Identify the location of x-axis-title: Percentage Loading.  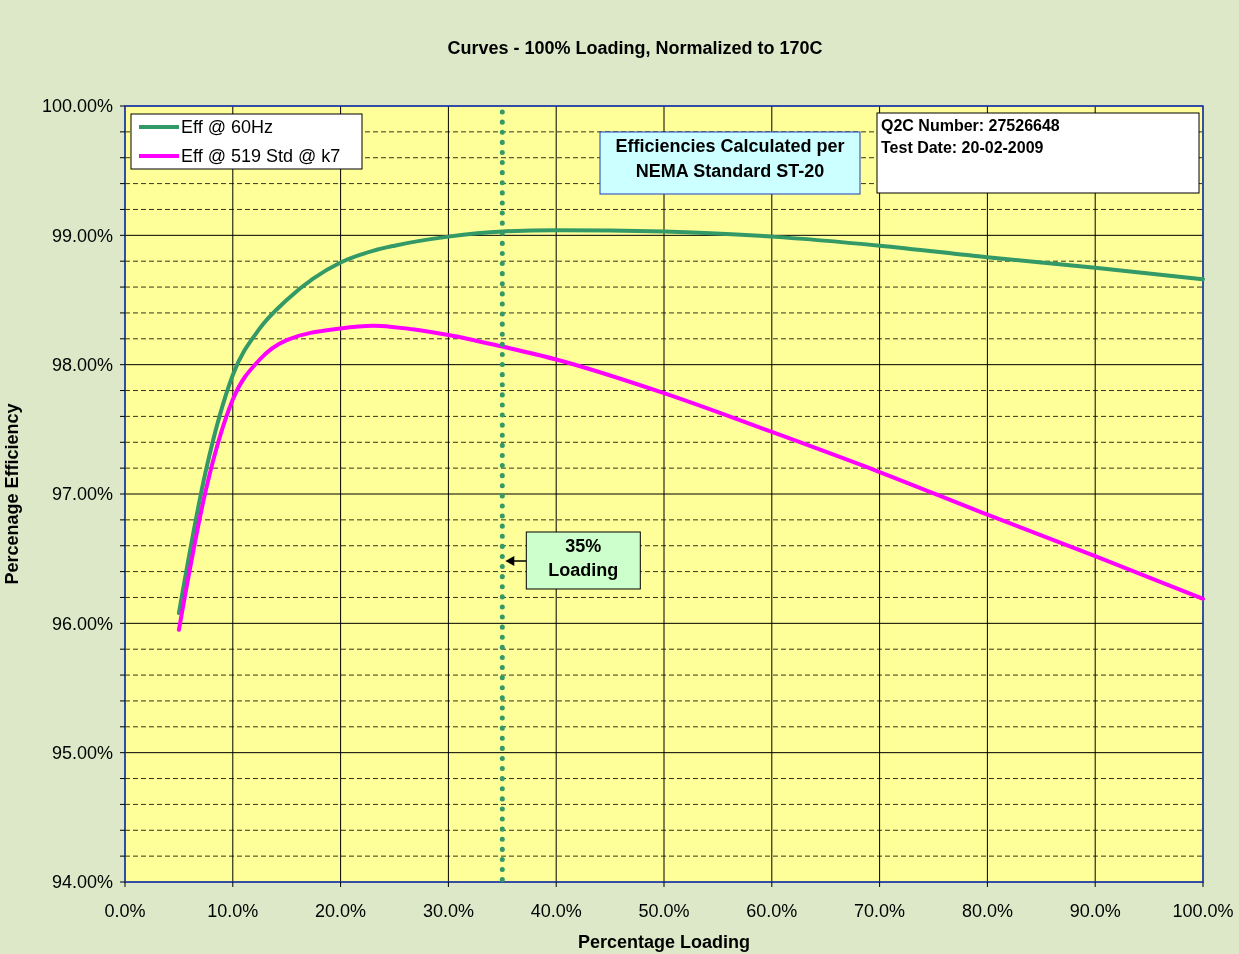
(664, 942).